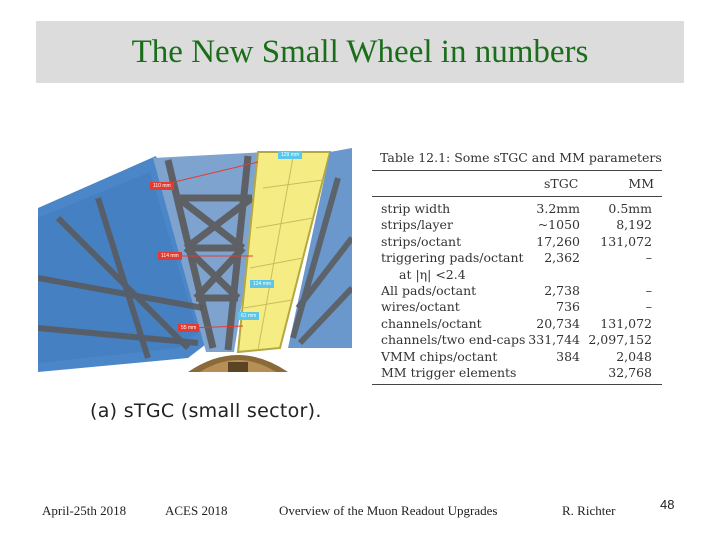 The width and height of the screenshot is (720, 540). What do you see at coordinates (589, 510) in the screenshot?
I see `footer-author: R. Richter` at bounding box center [589, 510].